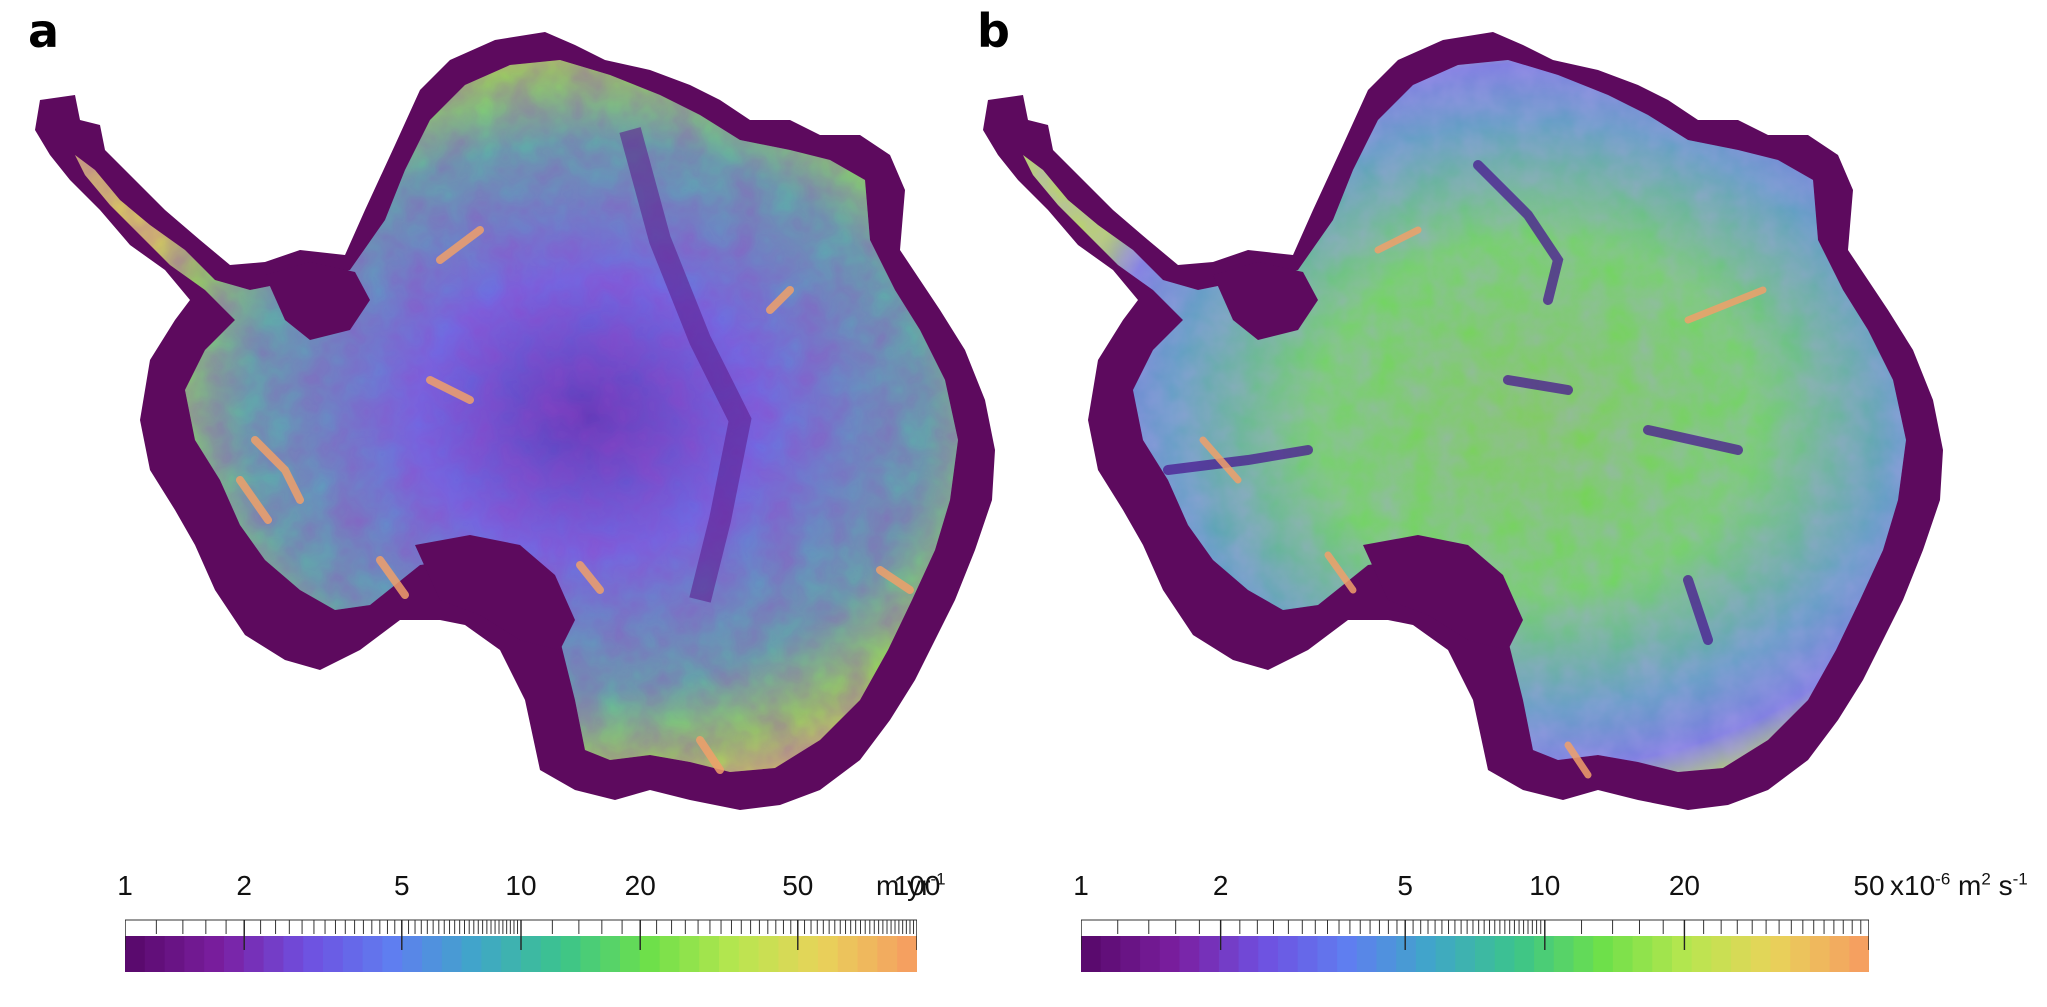  Describe the element at coordinates (1220, 885) in the screenshot. I see `colorbar-b-tick-label: 2` at that location.